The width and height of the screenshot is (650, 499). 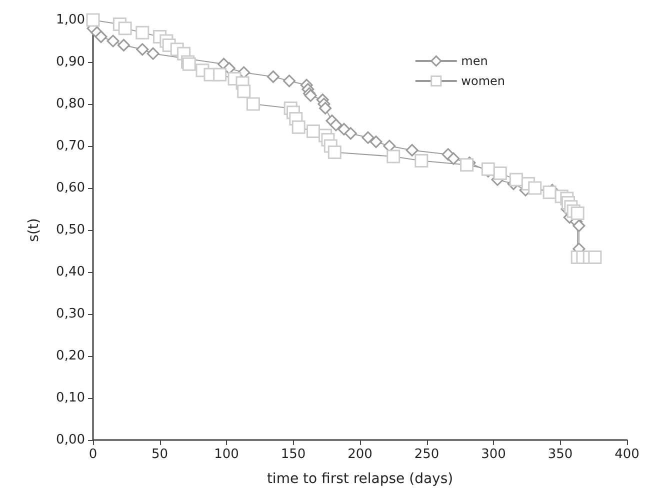 What do you see at coordinates (627, 454) in the screenshot?
I see `x-tick-label: 400` at bounding box center [627, 454].